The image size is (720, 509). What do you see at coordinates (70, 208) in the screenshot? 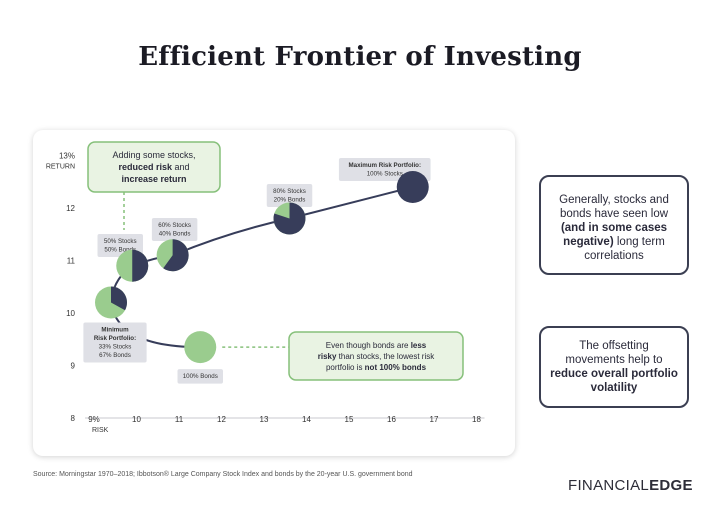
I see `y-tick-label: 12` at bounding box center [70, 208].